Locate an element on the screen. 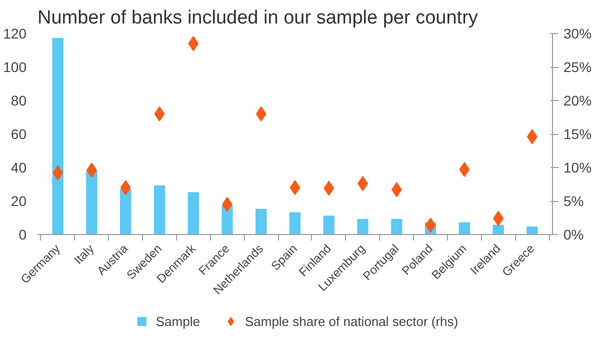 The height and width of the screenshot is (342, 594). y-tick-label: 0 is located at coordinates (22, 234).